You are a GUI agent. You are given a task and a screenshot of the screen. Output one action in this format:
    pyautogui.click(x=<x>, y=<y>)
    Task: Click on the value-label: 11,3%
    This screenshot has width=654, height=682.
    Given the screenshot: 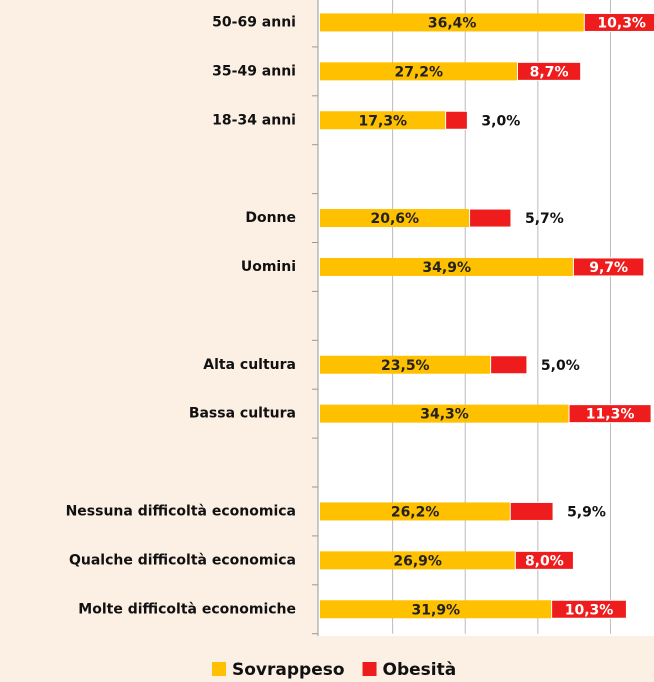 What is the action you would take?
    pyautogui.click(x=610, y=415)
    